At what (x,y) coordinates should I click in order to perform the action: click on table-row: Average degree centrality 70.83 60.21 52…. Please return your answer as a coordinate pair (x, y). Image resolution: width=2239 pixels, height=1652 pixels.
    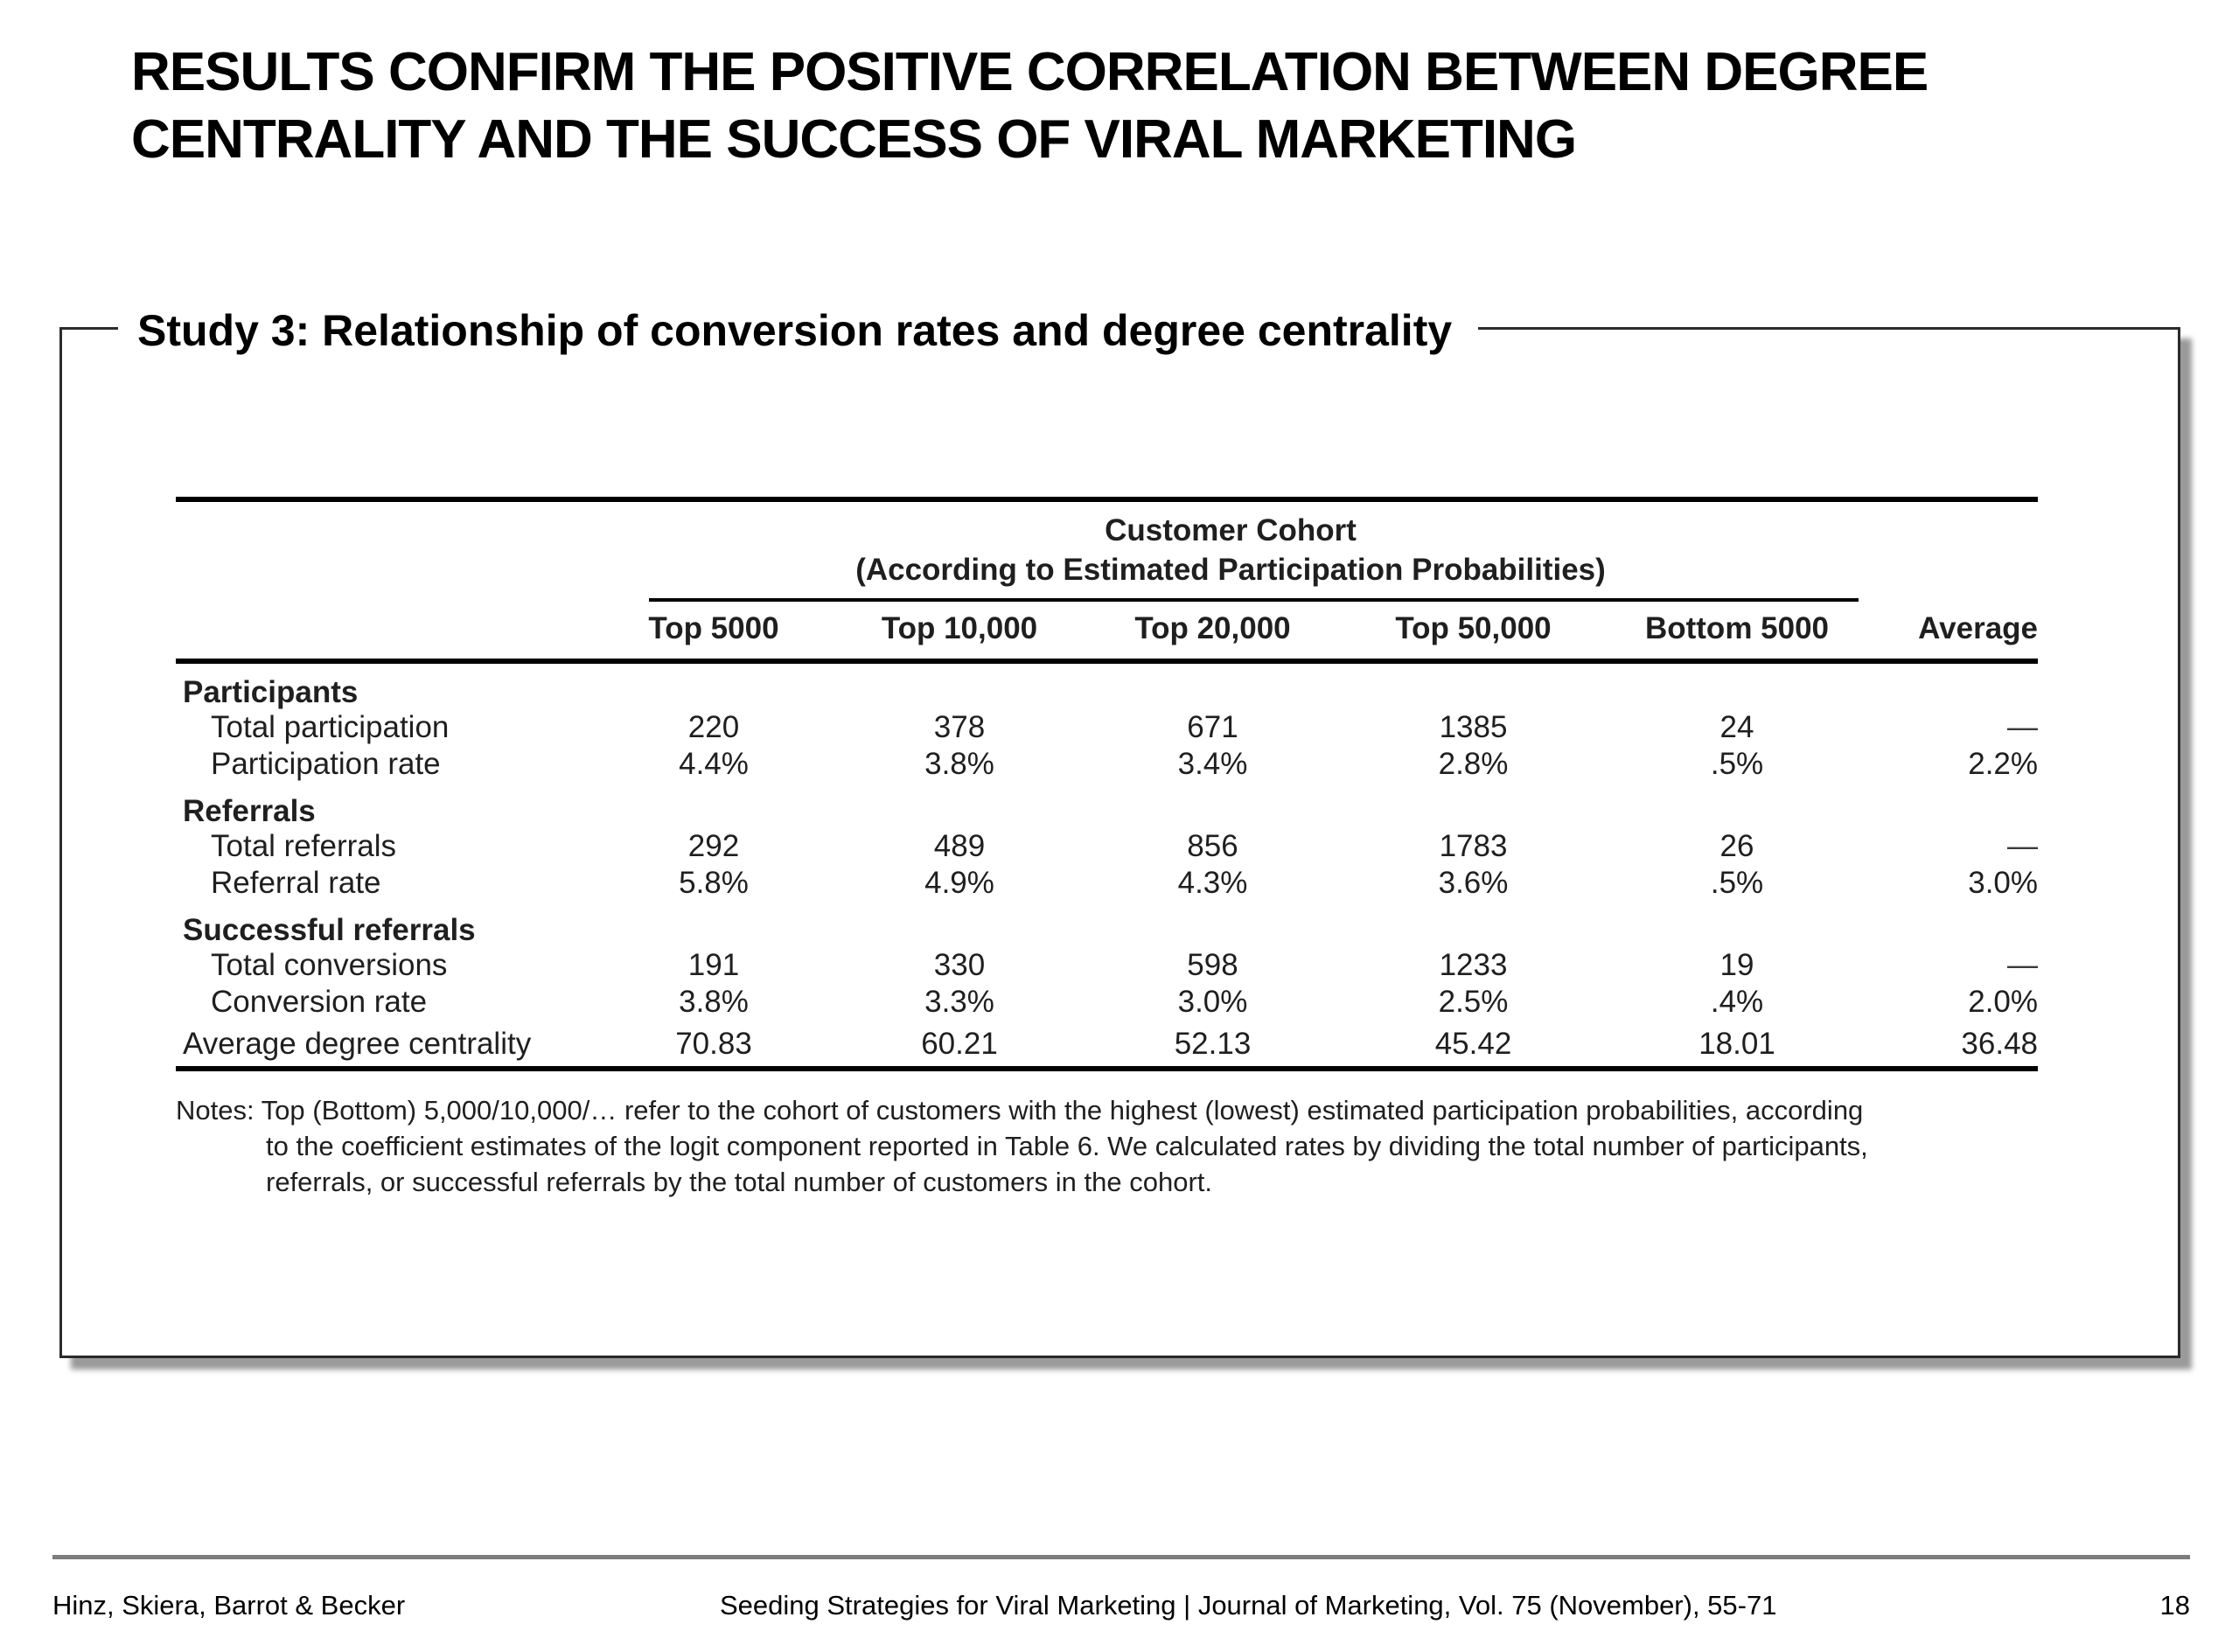
    Looking at the image, I should click on (1107, 1046).